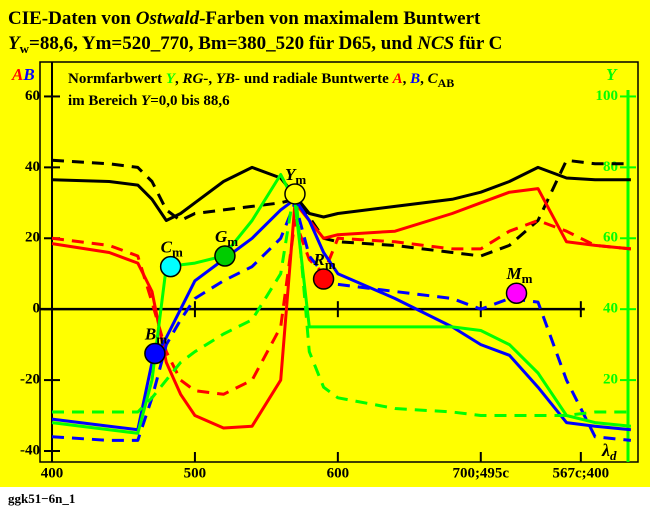 The image size is (650, 513). What do you see at coordinates (414, 79) in the screenshot?
I see `annotation-part: B` at bounding box center [414, 79].